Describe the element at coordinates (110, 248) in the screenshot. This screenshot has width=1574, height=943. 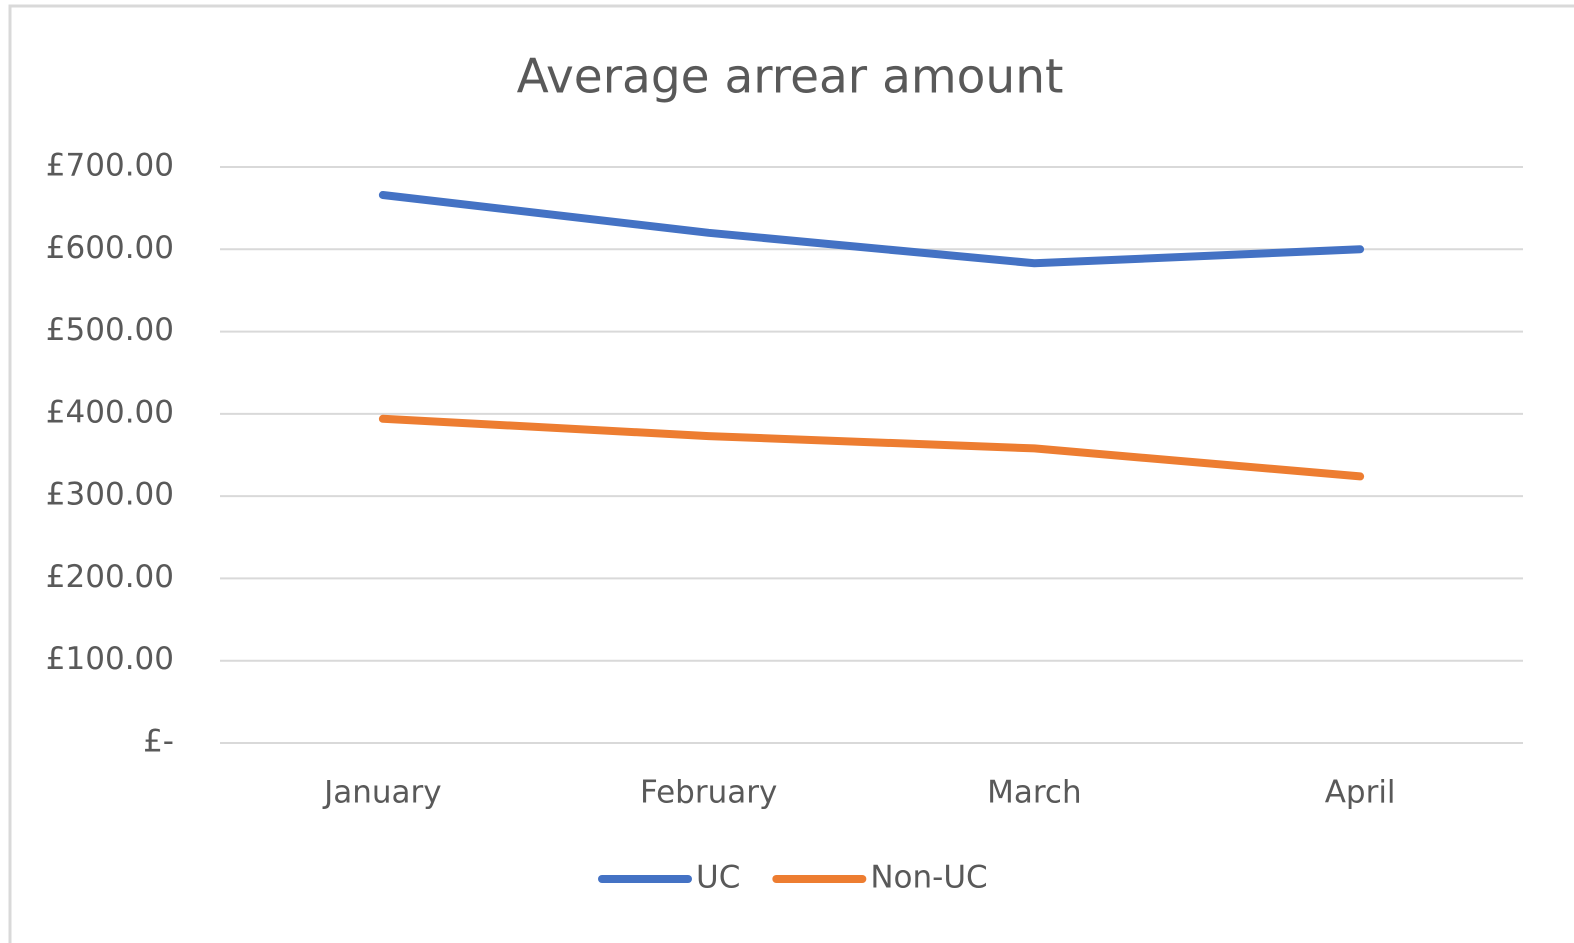
I see `y-tick-label: £600.00` at that location.